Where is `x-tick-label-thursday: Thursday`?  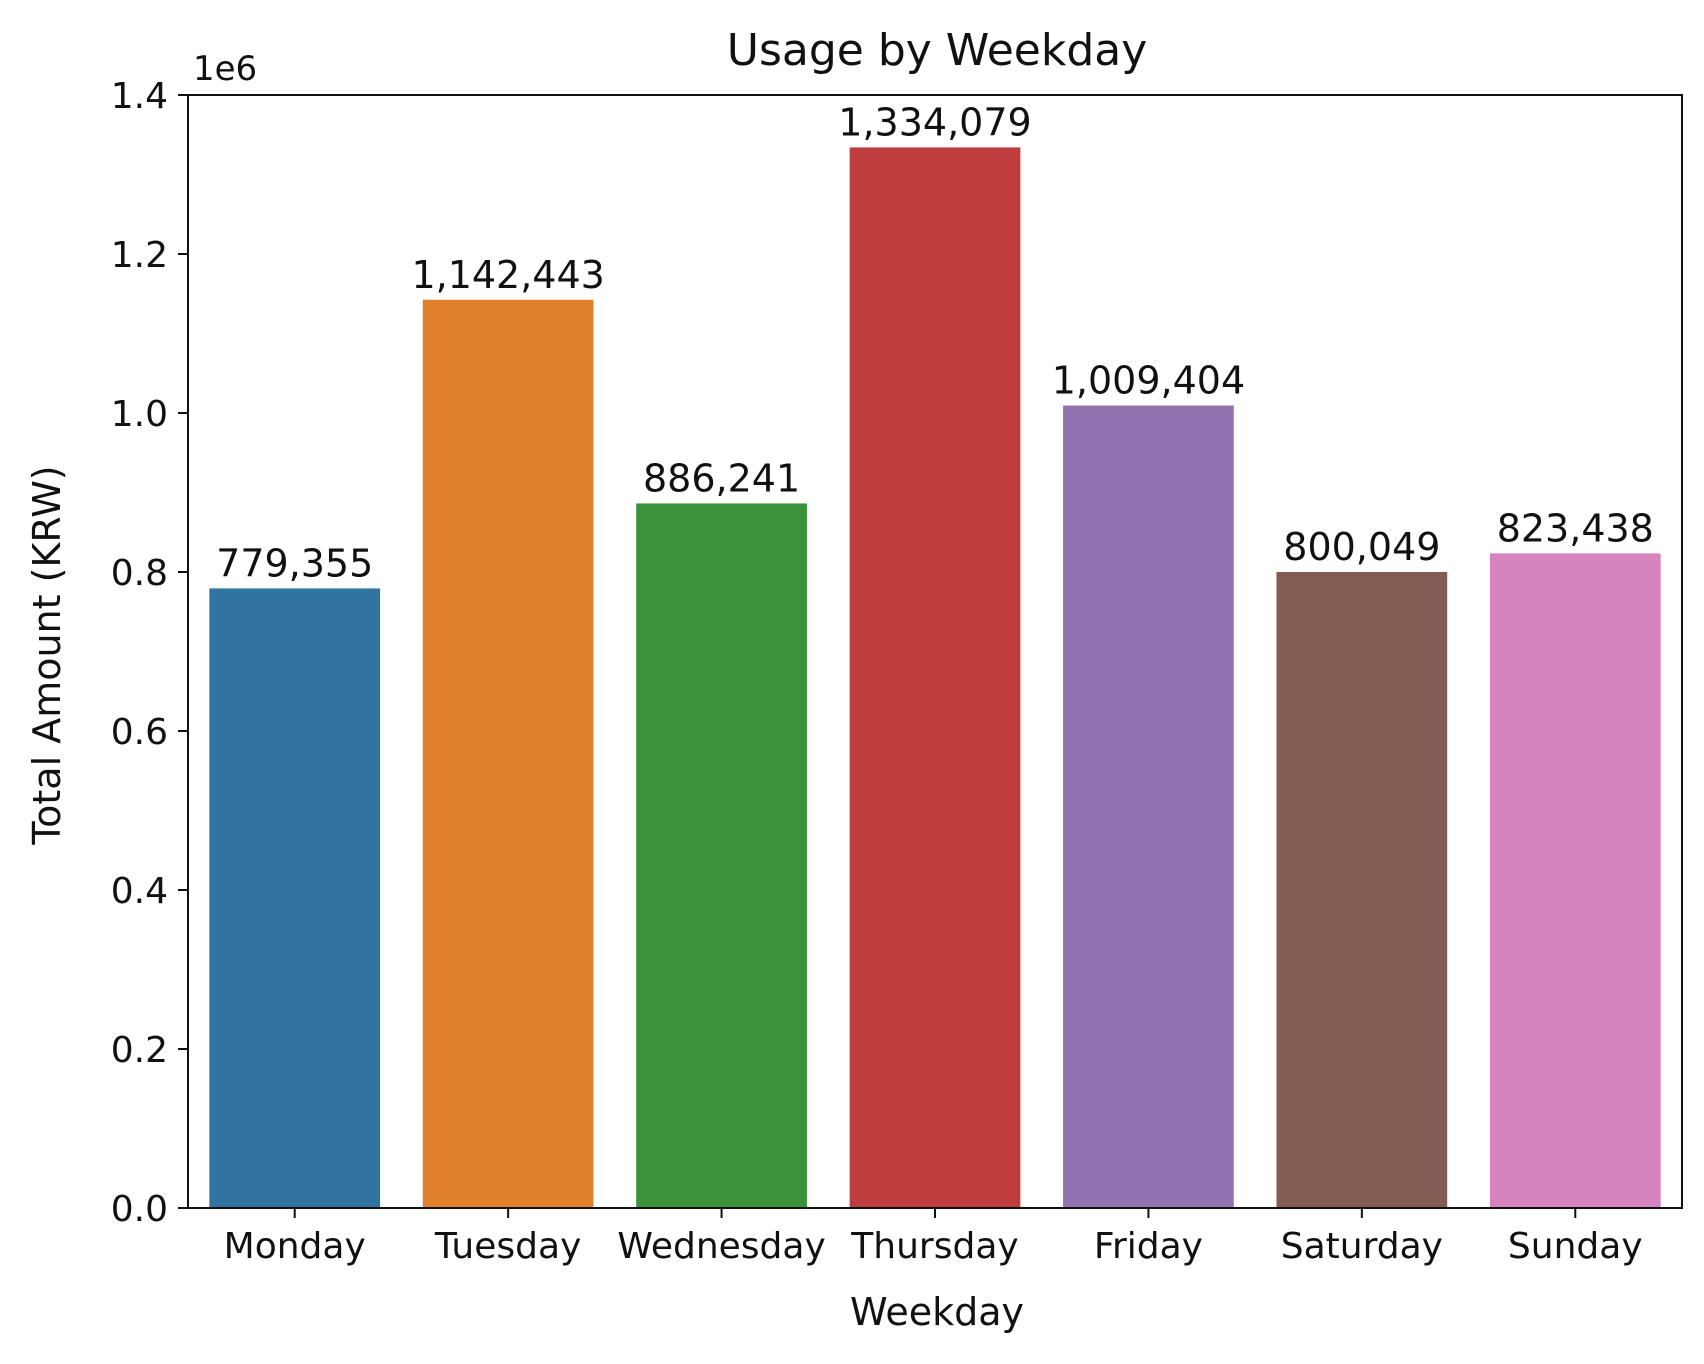 x-tick-label-thursday: Thursday is located at coordinates (934, 1246).